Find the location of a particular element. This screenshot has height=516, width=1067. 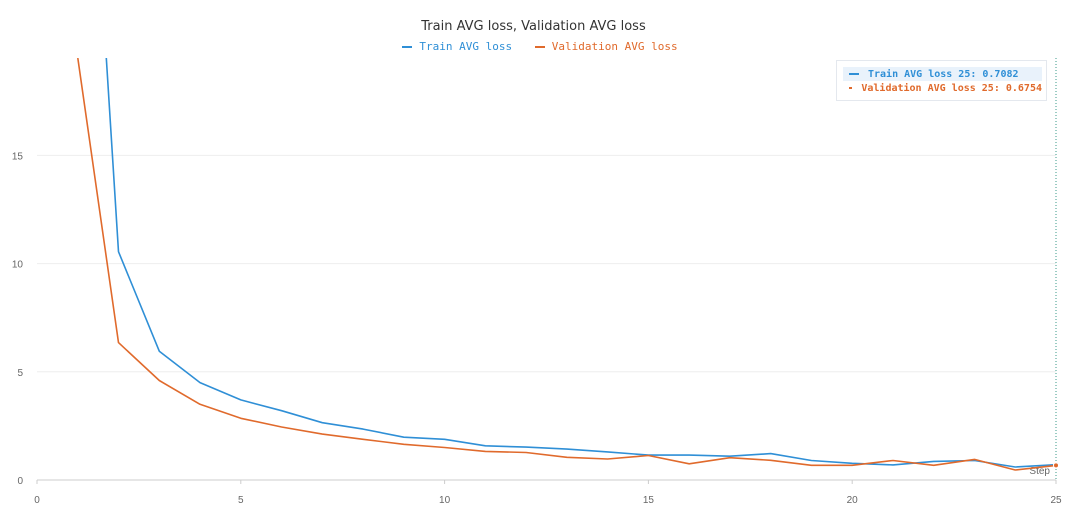

x-tick-label: 15 is located at coordinates (649, 500).